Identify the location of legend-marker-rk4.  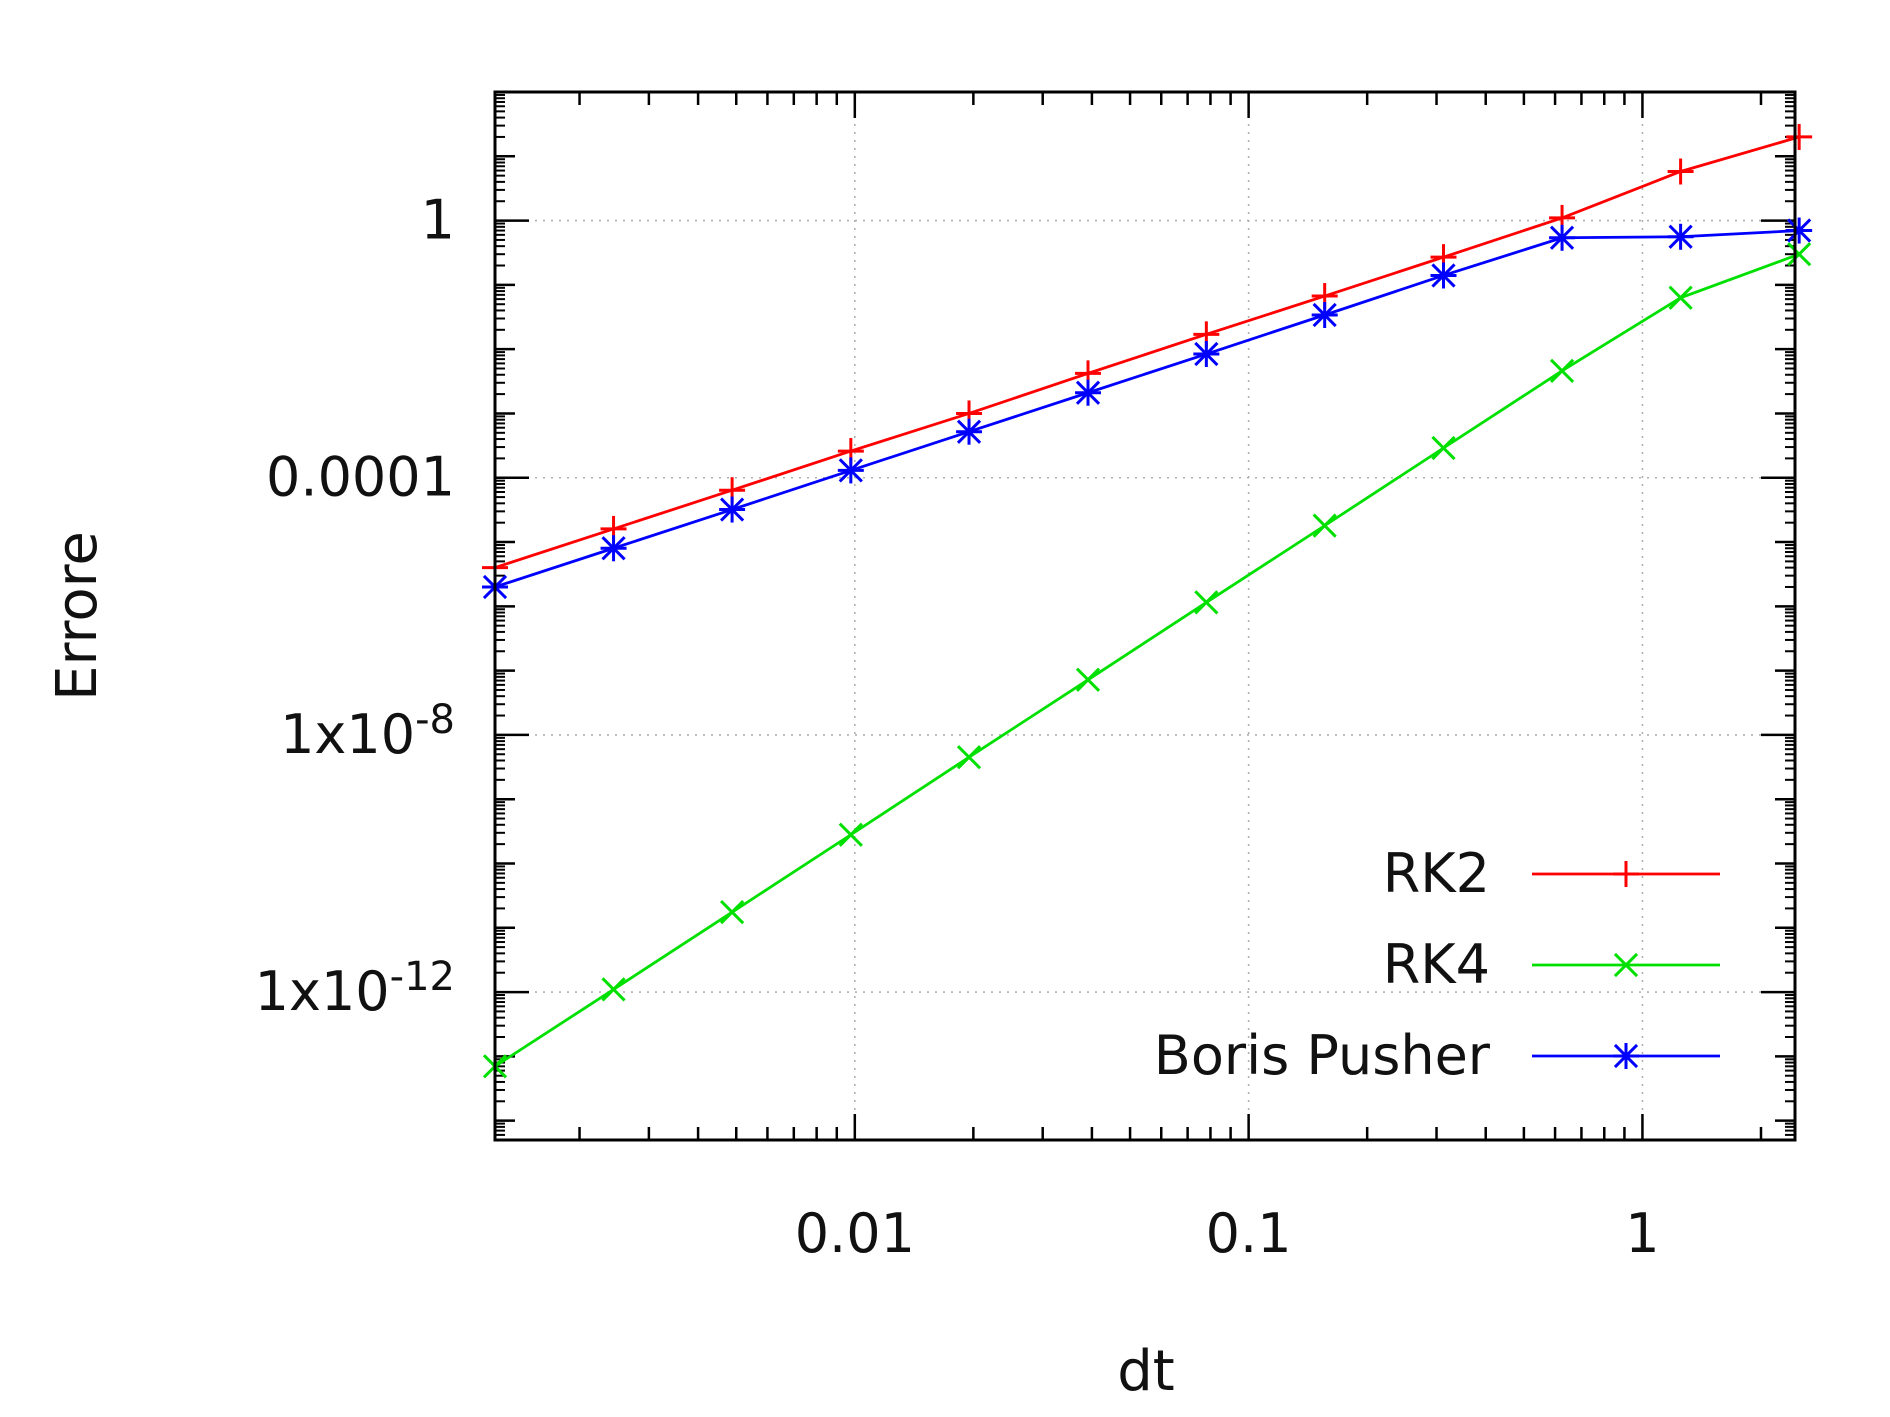
(1626, 965).